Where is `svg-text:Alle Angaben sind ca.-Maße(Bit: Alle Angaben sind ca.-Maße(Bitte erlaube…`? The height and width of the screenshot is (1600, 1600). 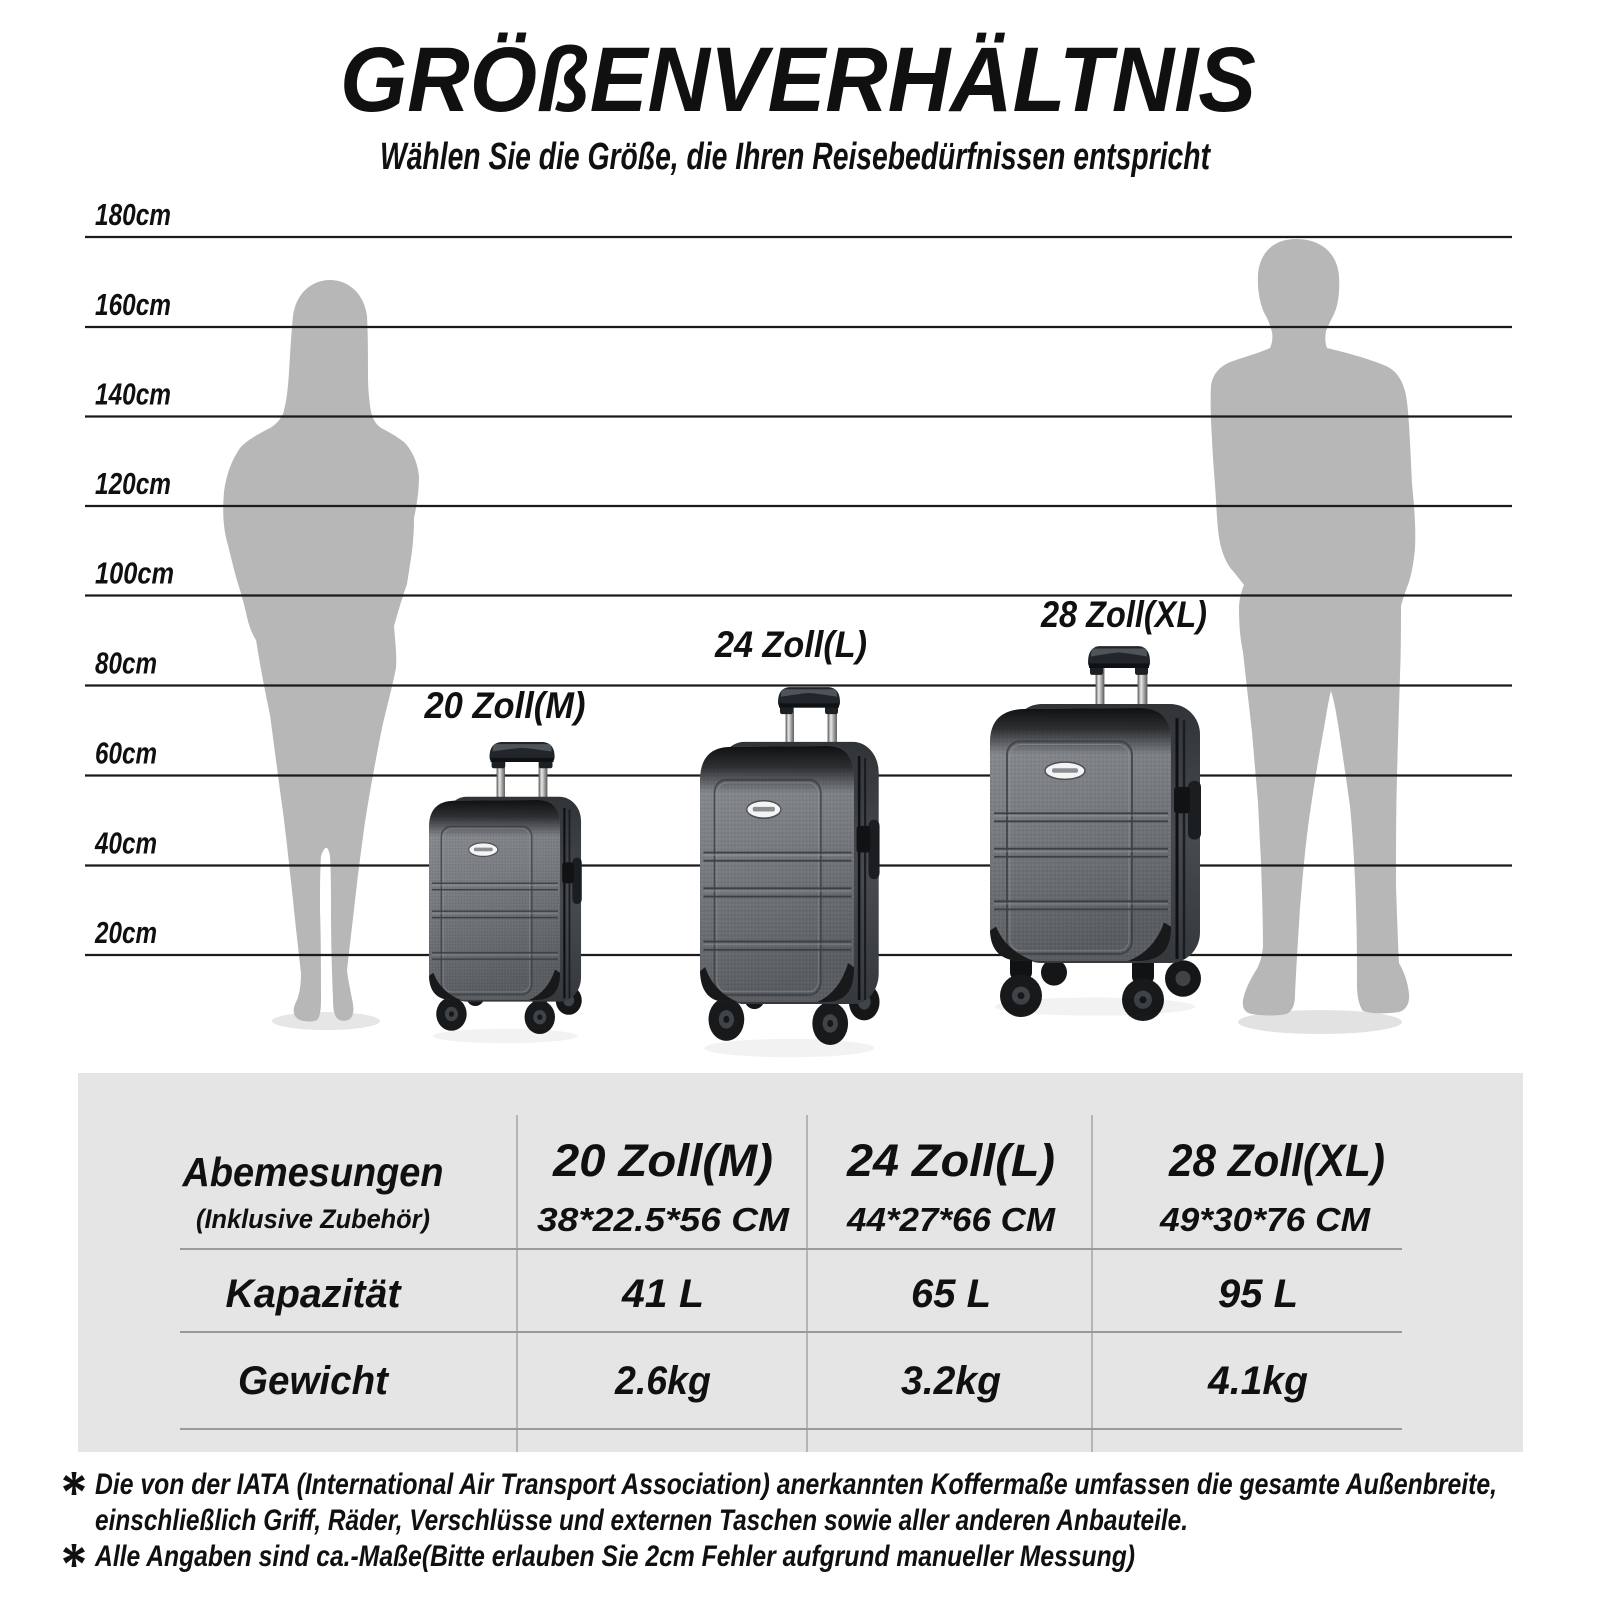
svg-text:Alle Angaben sind ca.-Maße(Bit: Alle Angaben sind ca.-Maße(Bitte erlaube… is located at coordinates (614, 1556).